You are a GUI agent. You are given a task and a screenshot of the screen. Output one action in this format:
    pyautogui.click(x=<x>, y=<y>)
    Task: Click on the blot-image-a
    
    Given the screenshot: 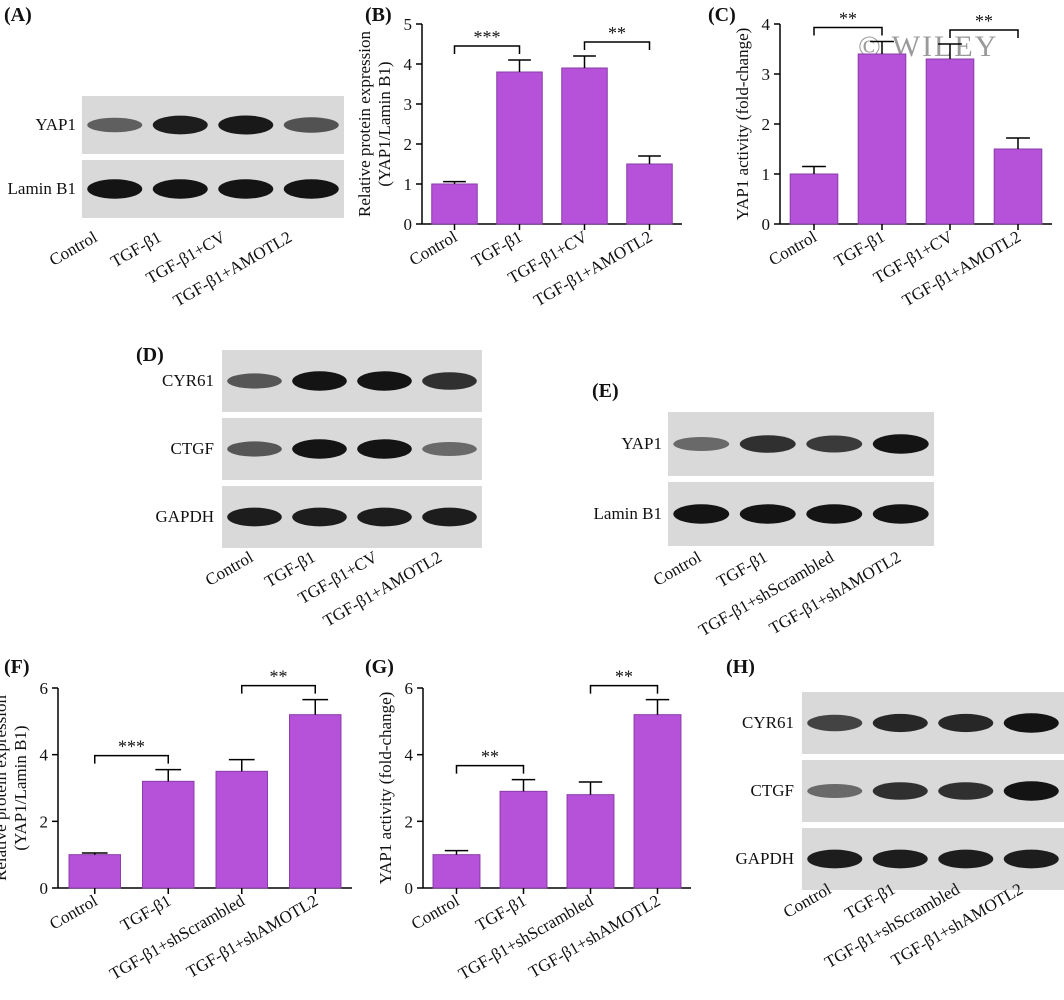 What is the action you would take?
    pyautogui.click(x=213, y=157)
    